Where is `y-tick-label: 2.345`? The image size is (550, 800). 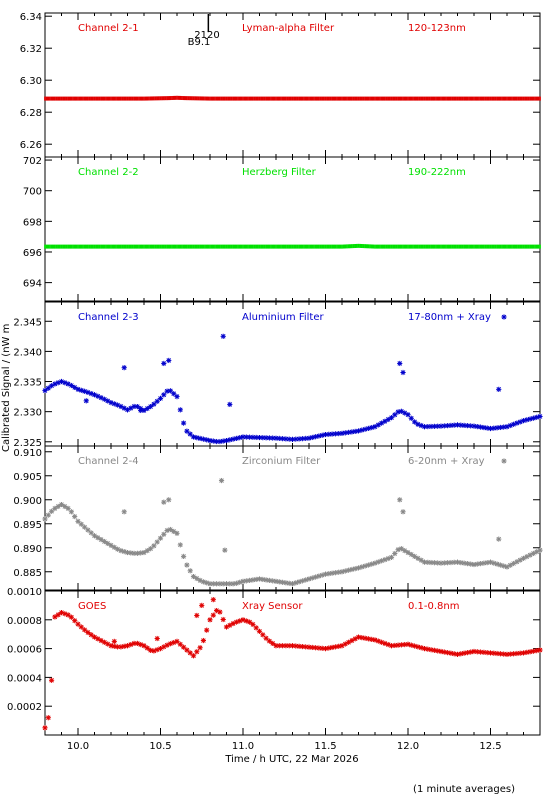
y-tick-label: 2.345 is located at coordinates (27, 322).